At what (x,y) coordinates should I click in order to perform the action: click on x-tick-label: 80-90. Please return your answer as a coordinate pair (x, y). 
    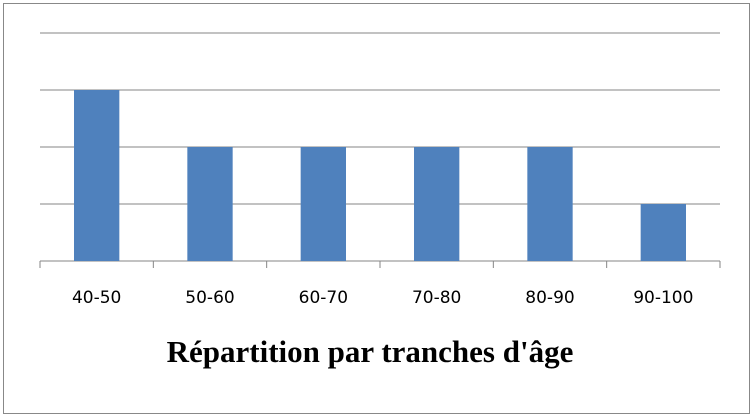
    Looking at the image, I should click on (549, 298).